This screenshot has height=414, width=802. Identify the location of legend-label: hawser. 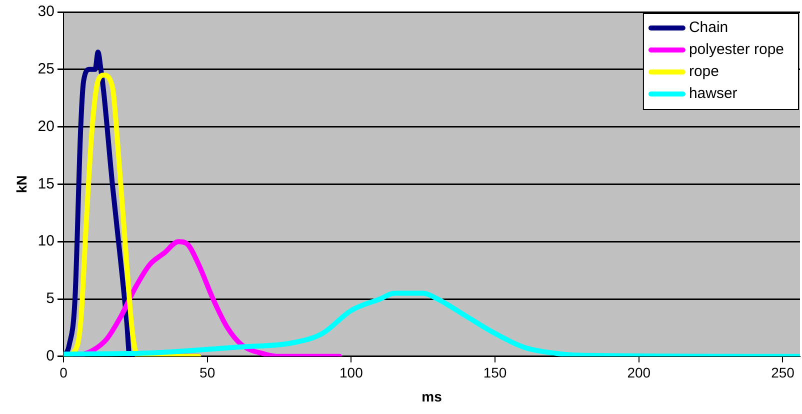
(713, 93).